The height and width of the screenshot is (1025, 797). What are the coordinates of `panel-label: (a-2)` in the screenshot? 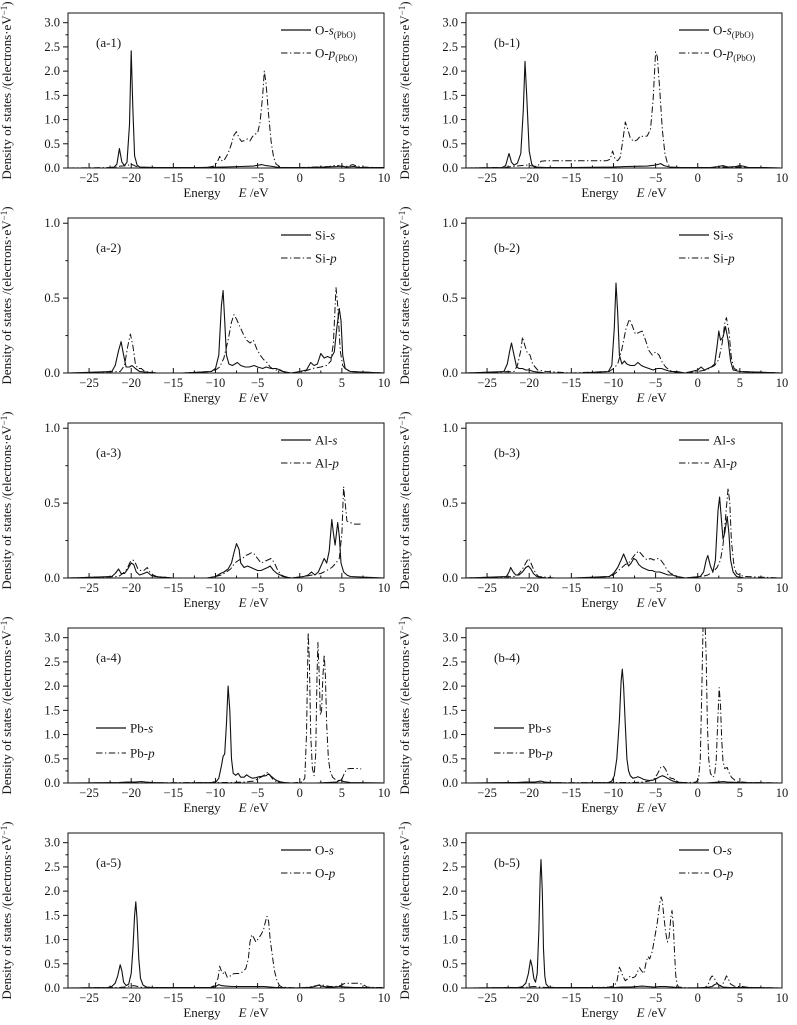 It's located at (108, 247).